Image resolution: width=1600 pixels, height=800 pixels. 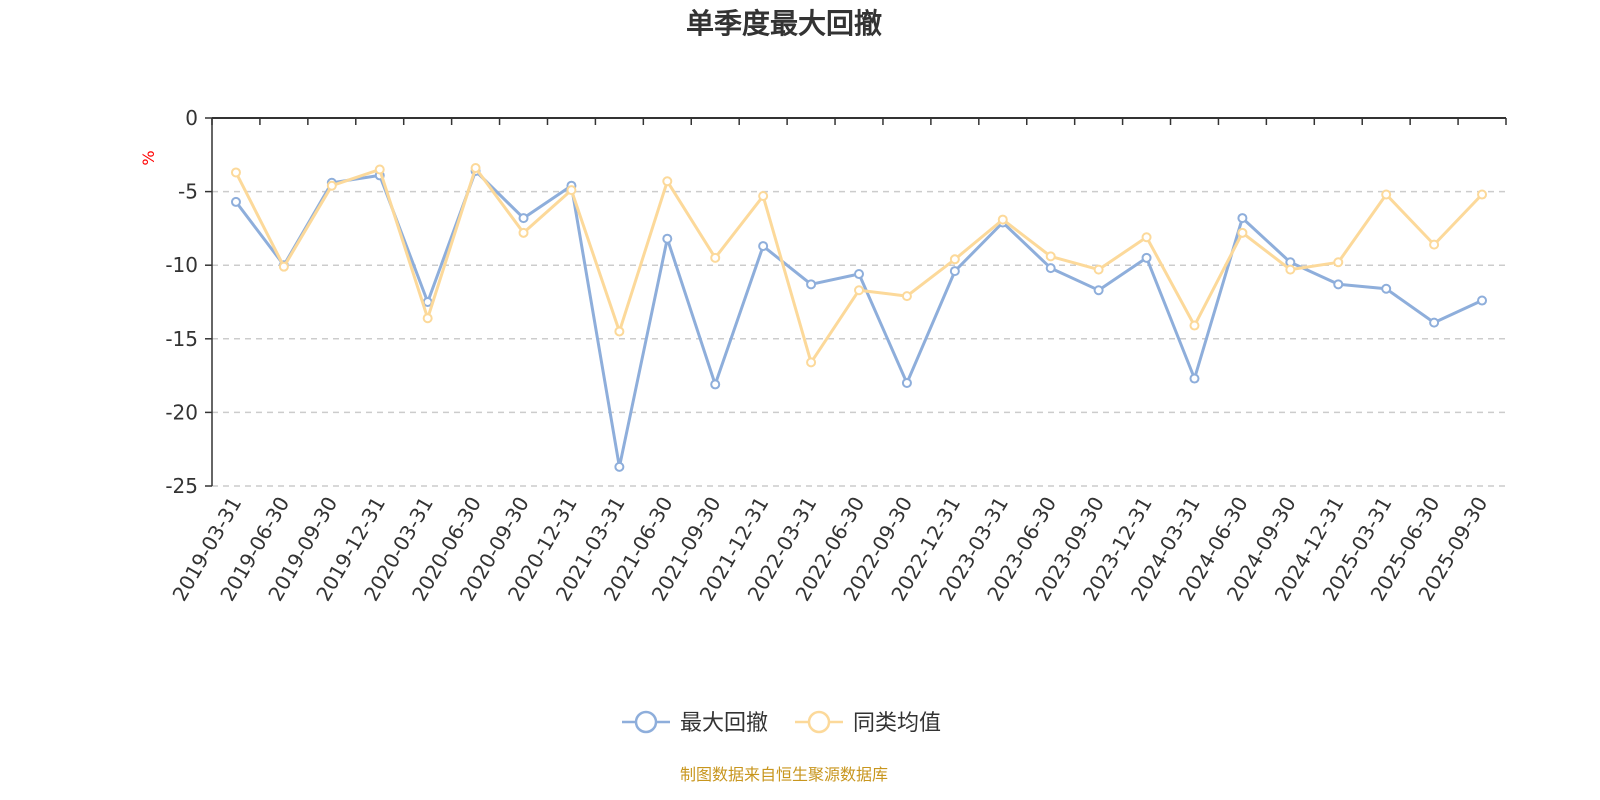 What do you see at coordinates (181, 412) in the screenshot?
I see `y-tick-label: -20` at bounding box center [181, 412].